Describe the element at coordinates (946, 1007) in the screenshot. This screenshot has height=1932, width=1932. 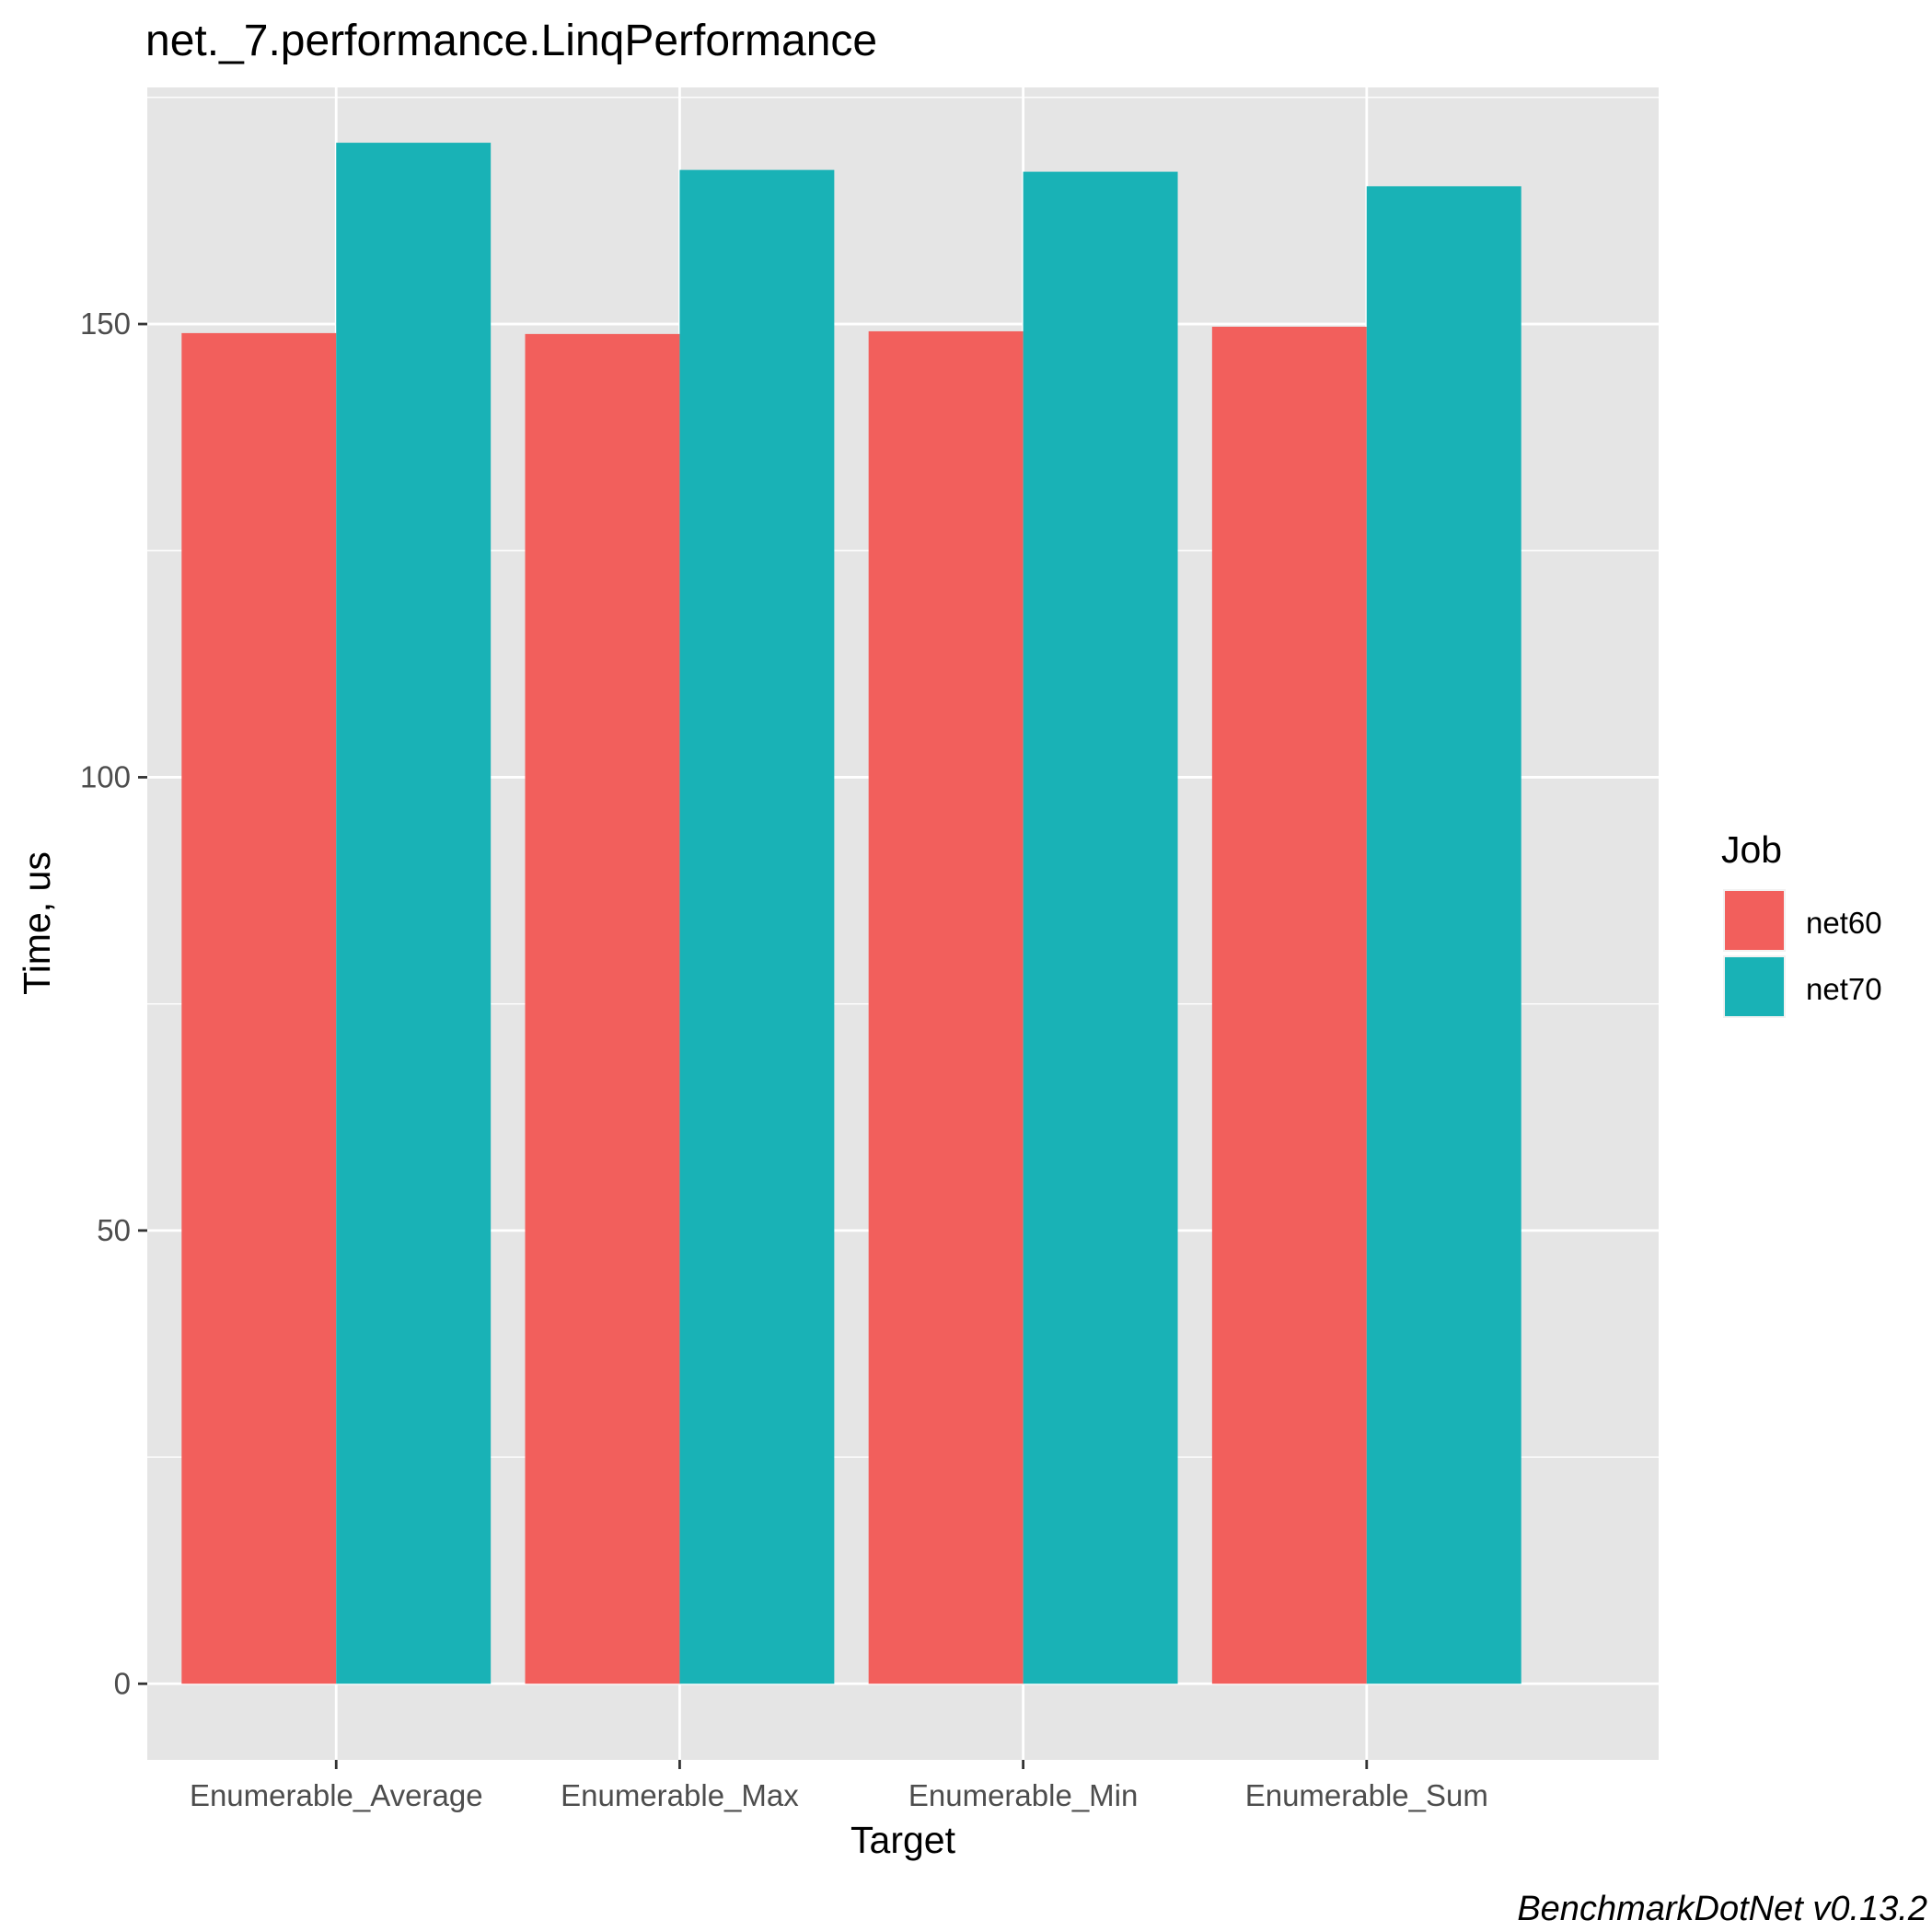
I see `bar-net60-Enumerable_Min` at that location.